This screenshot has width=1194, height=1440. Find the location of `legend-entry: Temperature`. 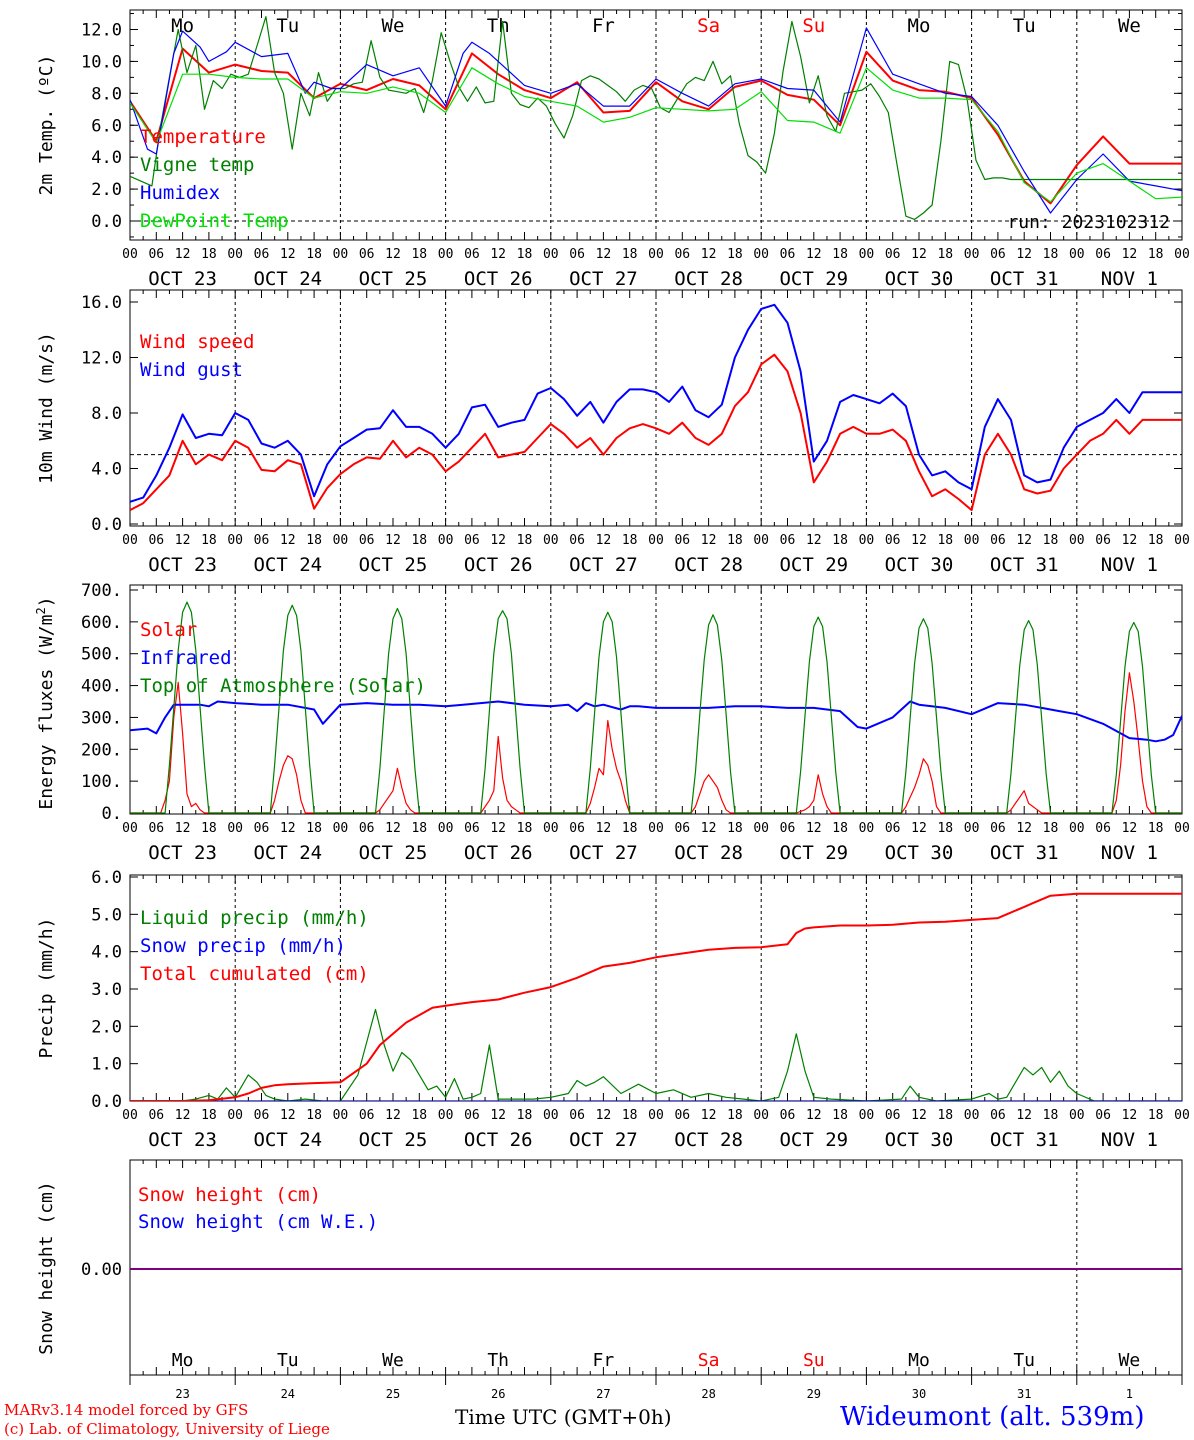

legend-entry: Temperature is located at coordinates (203, 137).